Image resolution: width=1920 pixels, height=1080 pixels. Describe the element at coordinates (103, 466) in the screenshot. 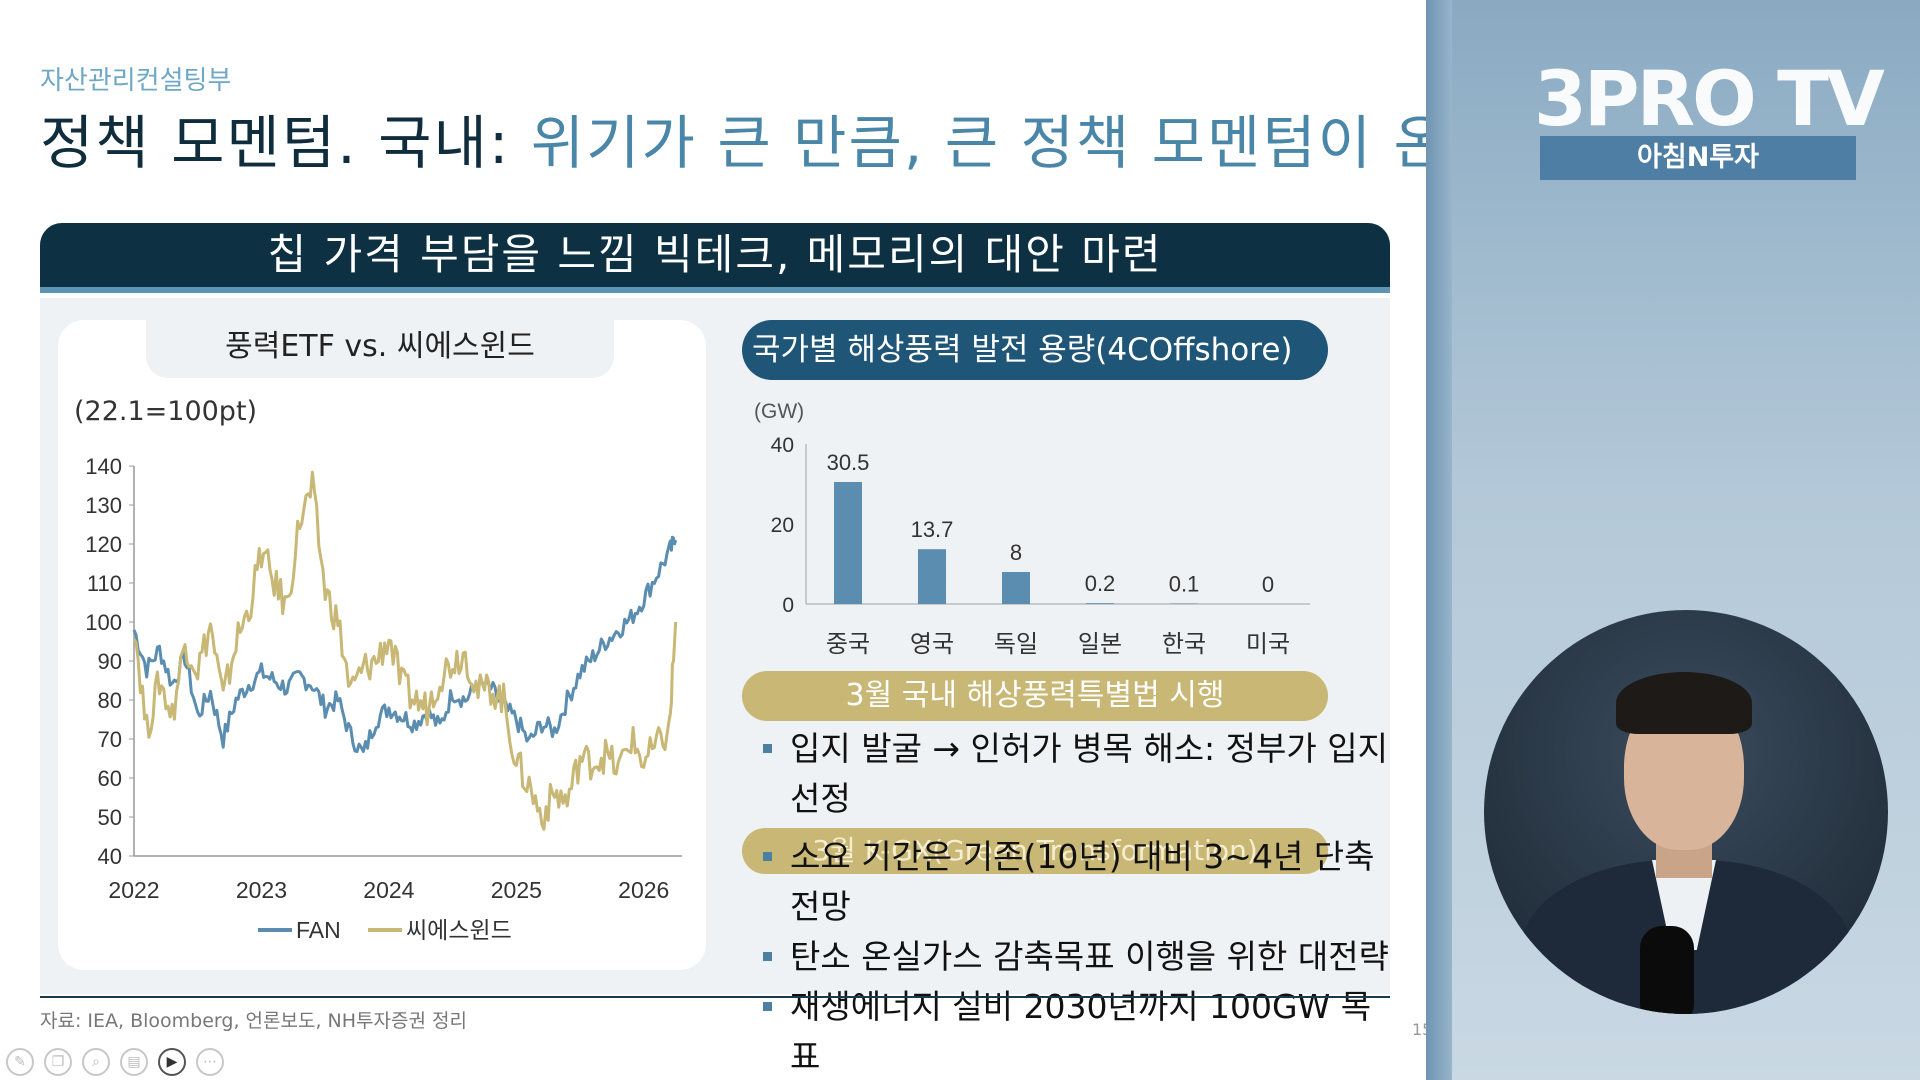

I see `y-tick-label: 140` at that location.